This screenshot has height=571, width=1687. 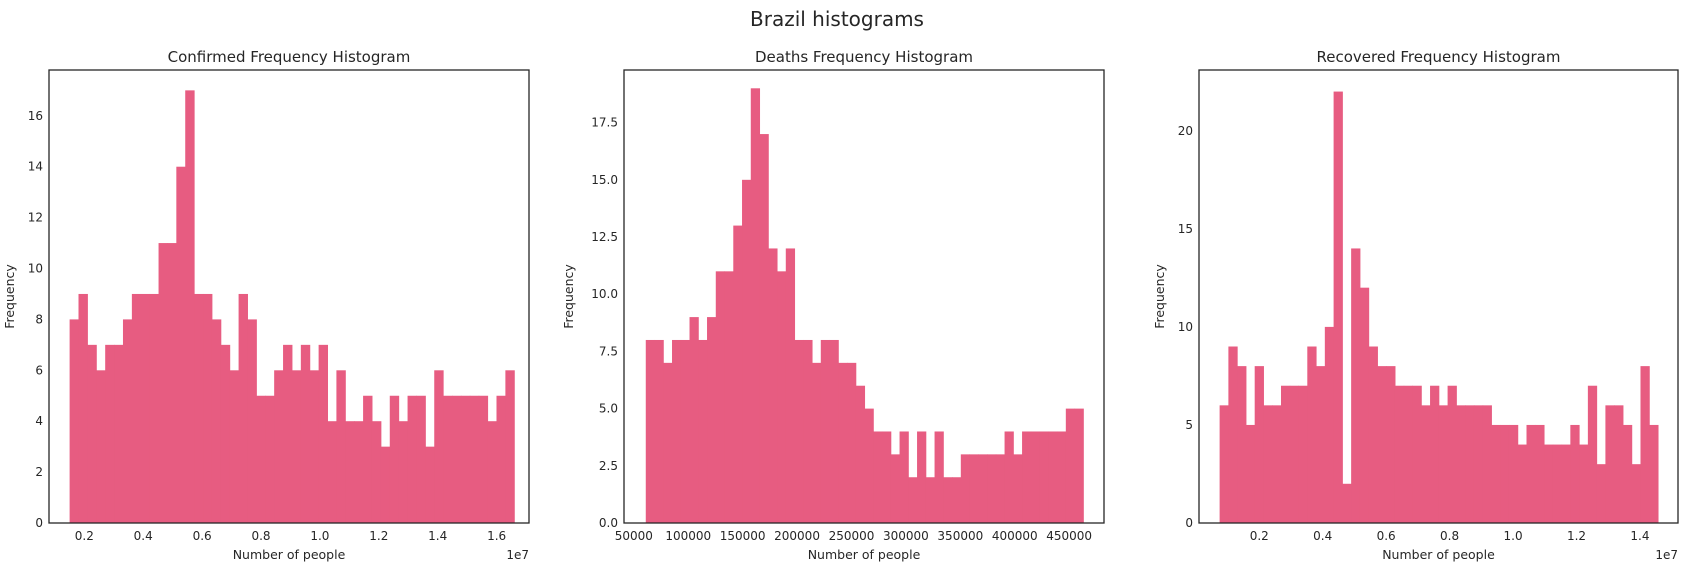 What do you see at coordinates (608, 523) in the screenshot?
I see `deaths-y-tick-label: 0.0` at bounding box center [608, 523].